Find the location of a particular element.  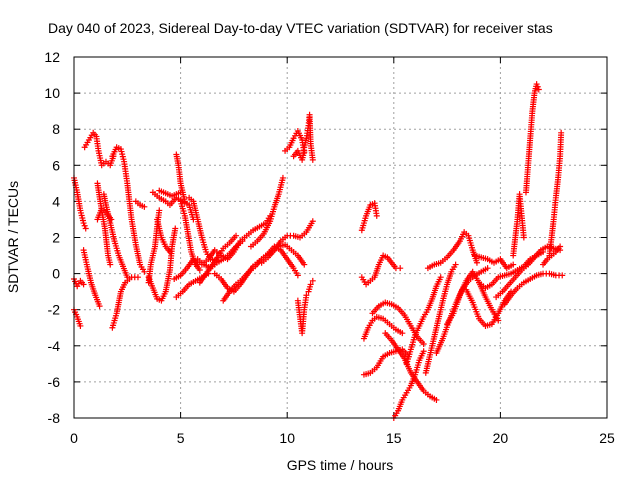

x-tick-label: 15 is located at coordinates (394, 438).